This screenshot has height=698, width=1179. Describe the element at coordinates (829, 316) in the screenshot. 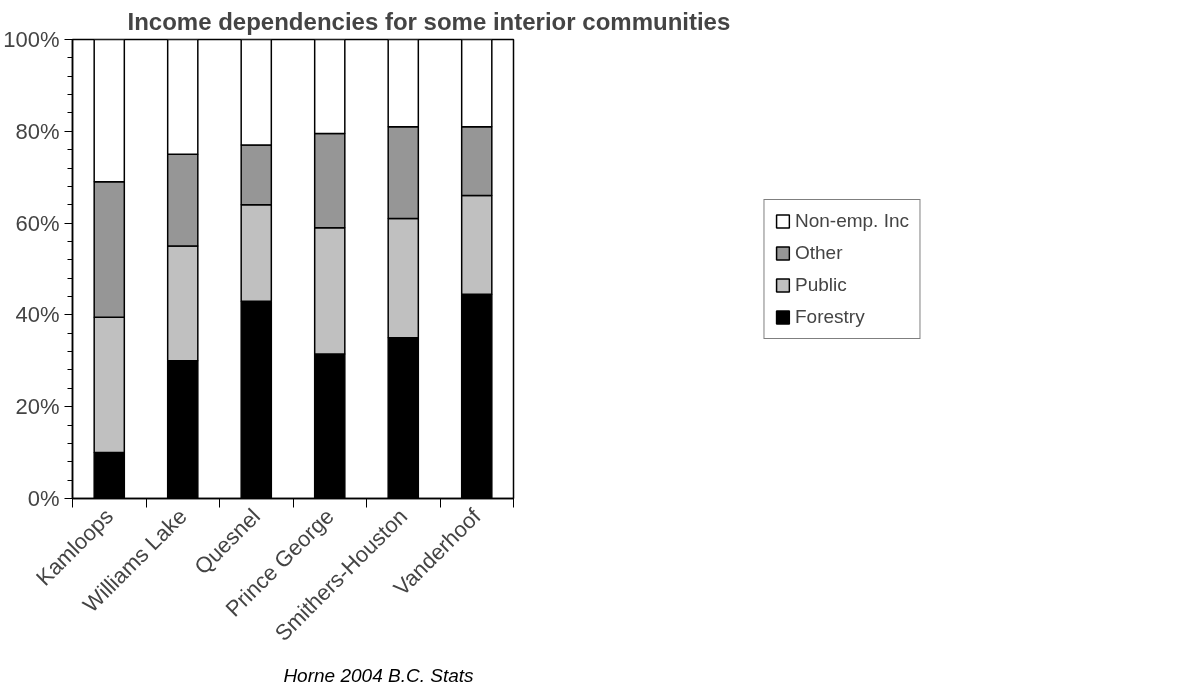

I see `legend-label: Forestry` at that location.